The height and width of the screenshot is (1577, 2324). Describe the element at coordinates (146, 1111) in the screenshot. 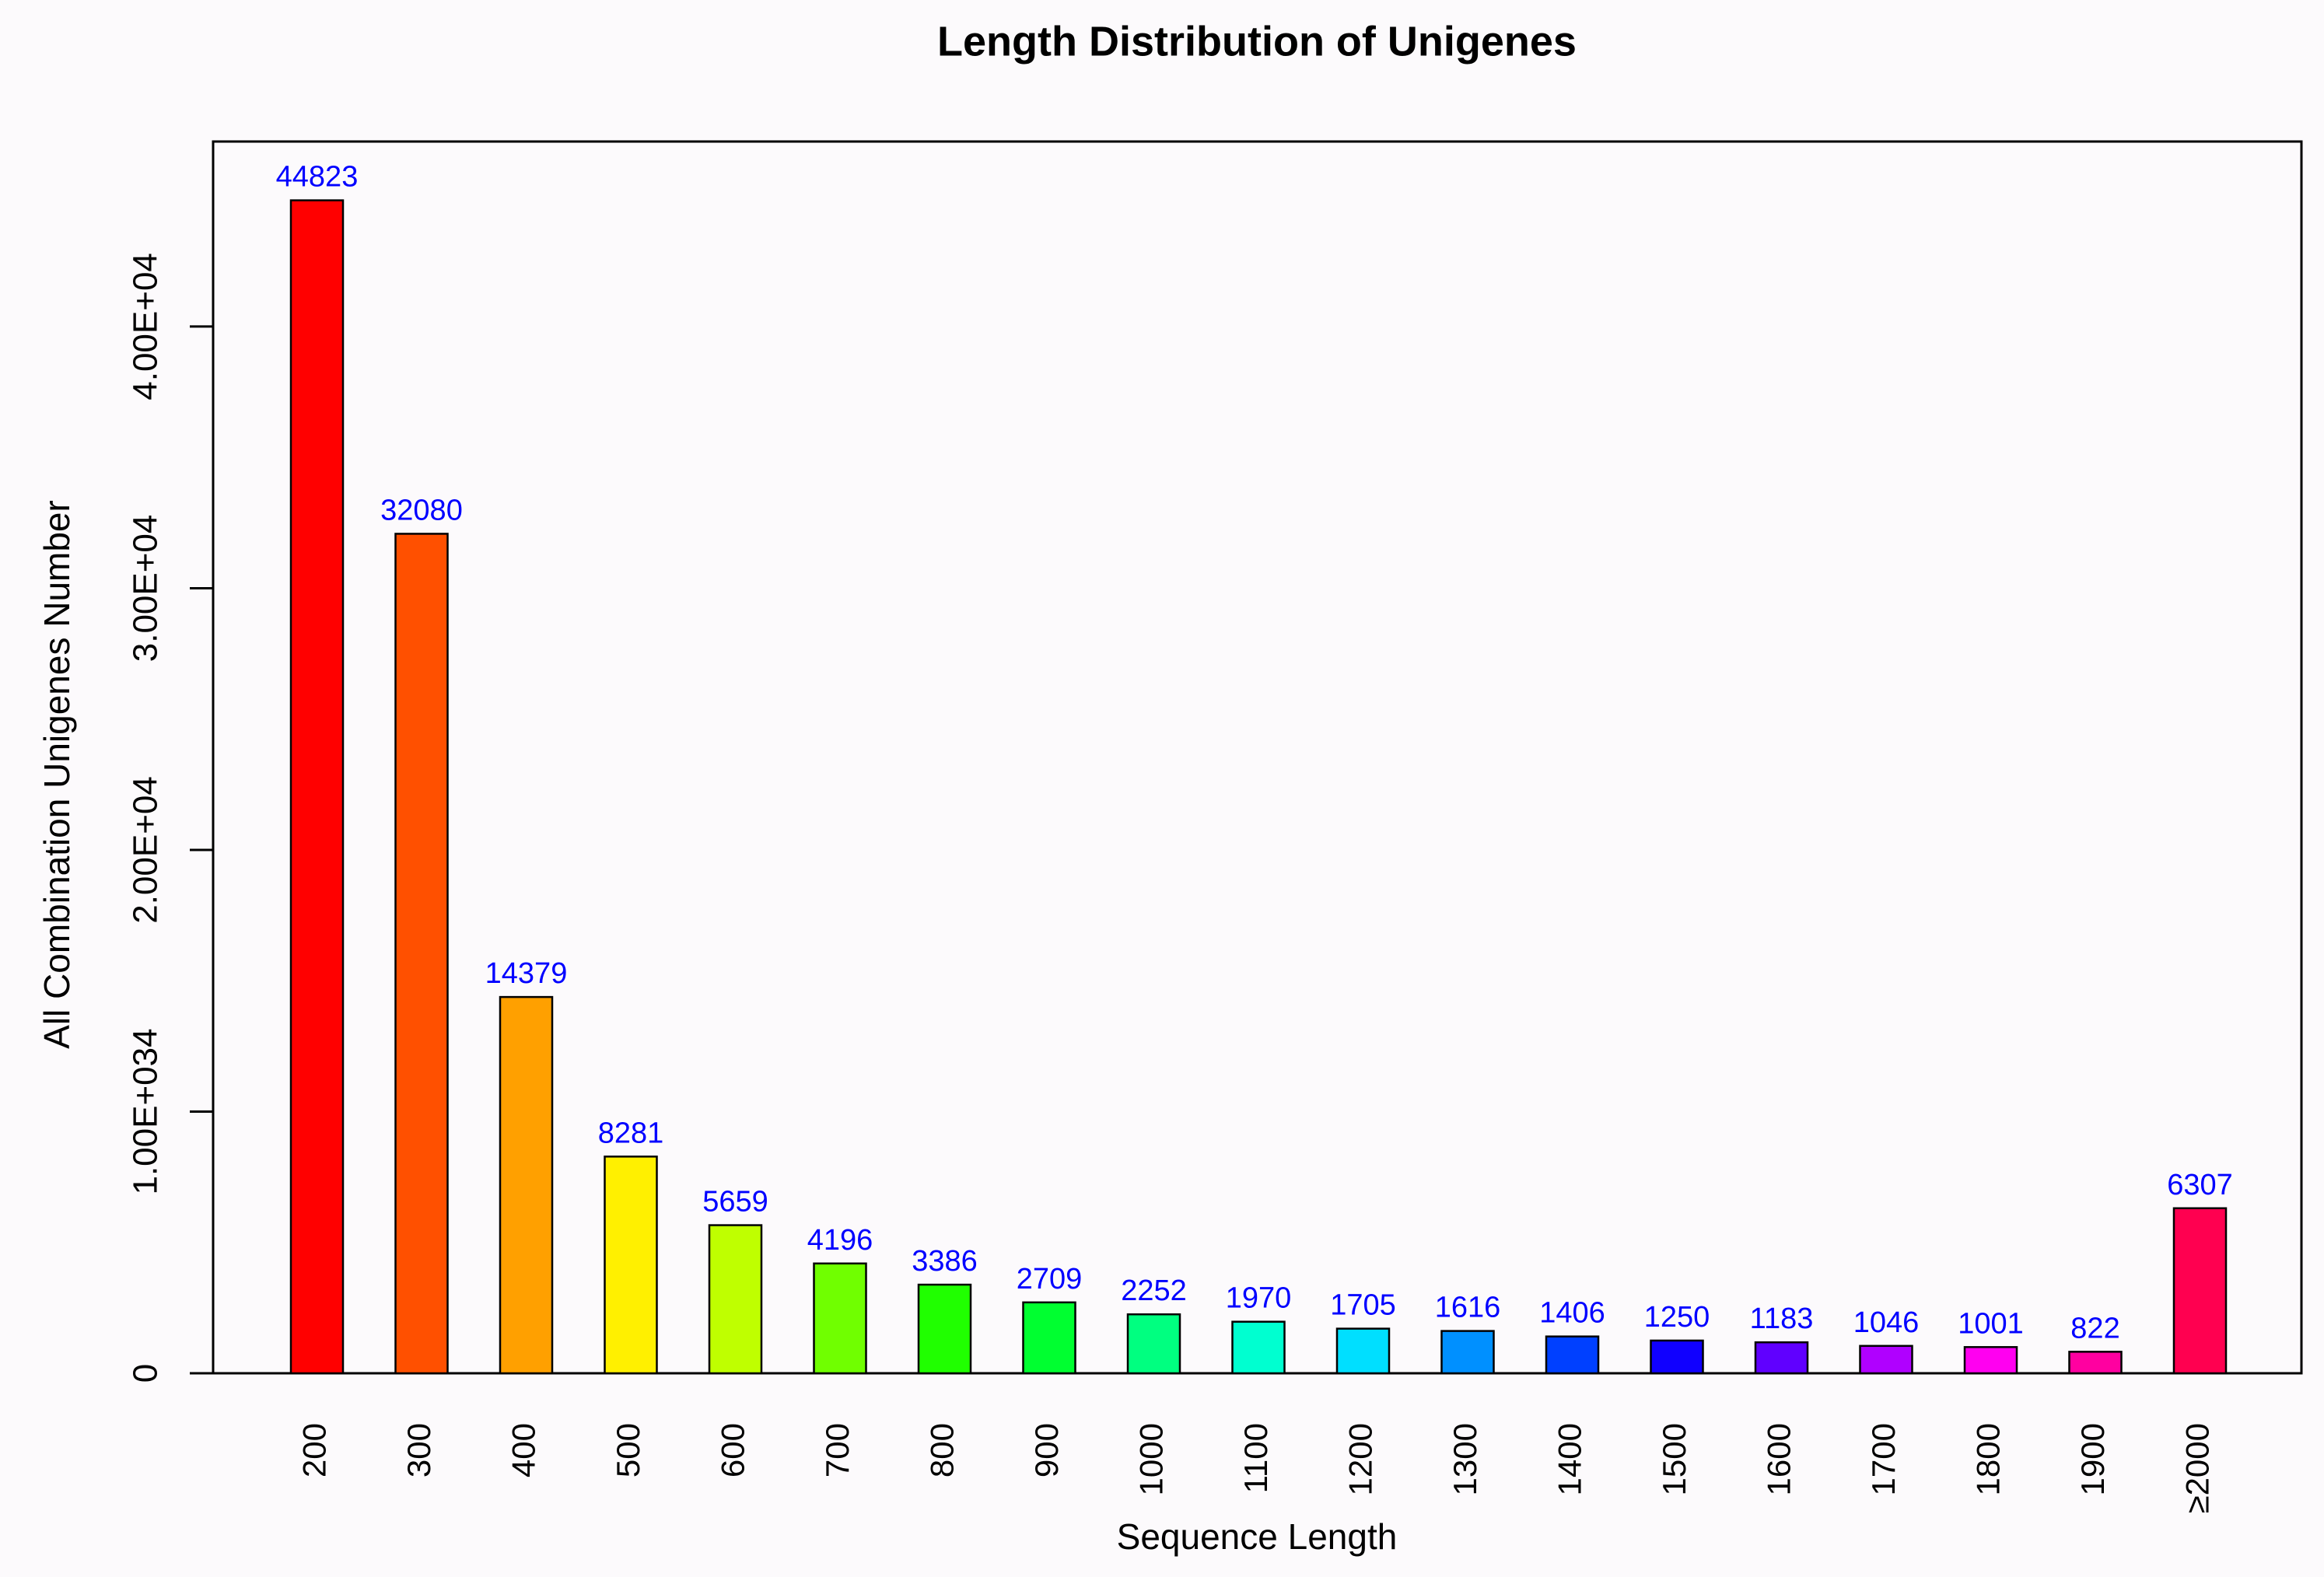

I see `y-tick-label: 1.00E+034` at that location.